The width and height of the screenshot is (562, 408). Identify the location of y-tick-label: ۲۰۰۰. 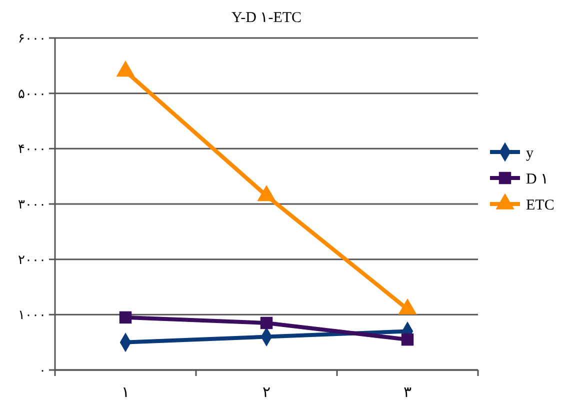
(32, 259).